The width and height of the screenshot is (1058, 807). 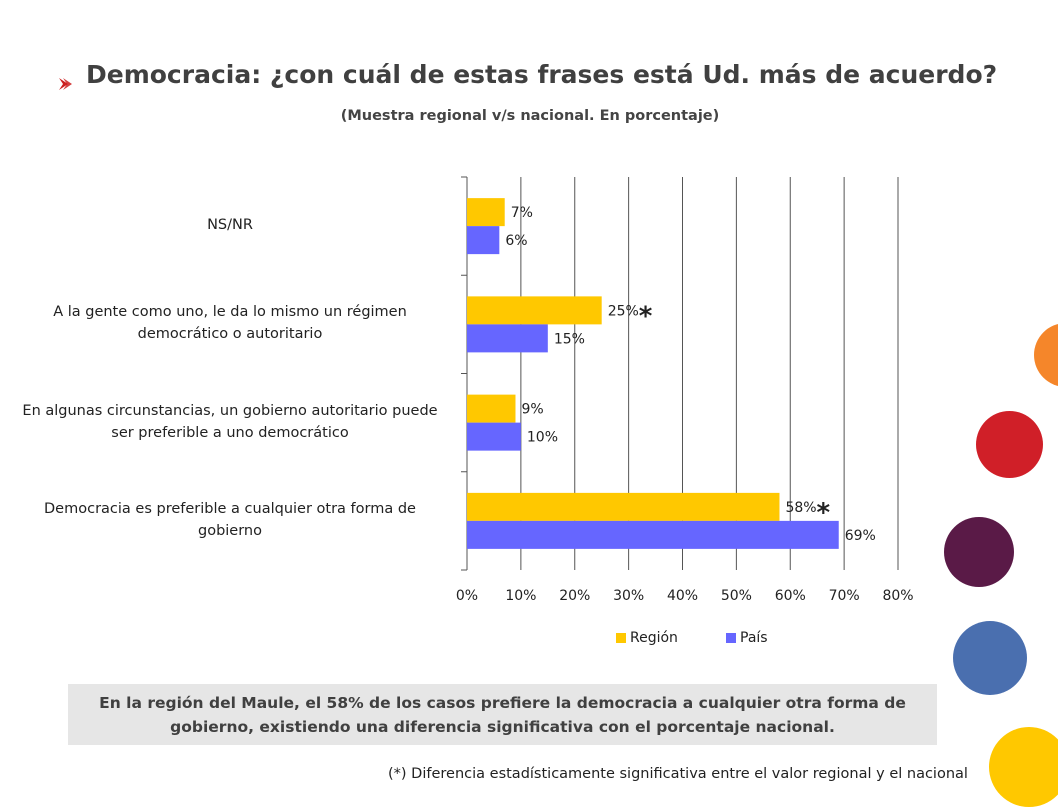 I want to click on x-tick-label: 70%, so click(x=844, y=596).